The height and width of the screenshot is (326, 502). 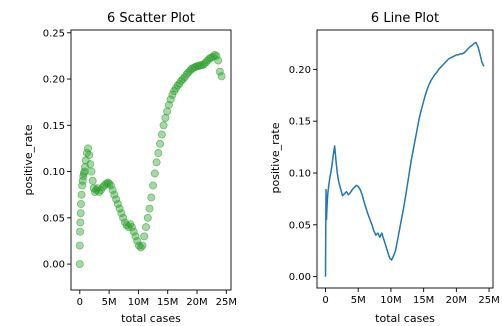 What do you see at coordinates (151, 318) in the screenshot?
I see `scatter-x-axis-label: total cases` at bounding box center [151, 318].